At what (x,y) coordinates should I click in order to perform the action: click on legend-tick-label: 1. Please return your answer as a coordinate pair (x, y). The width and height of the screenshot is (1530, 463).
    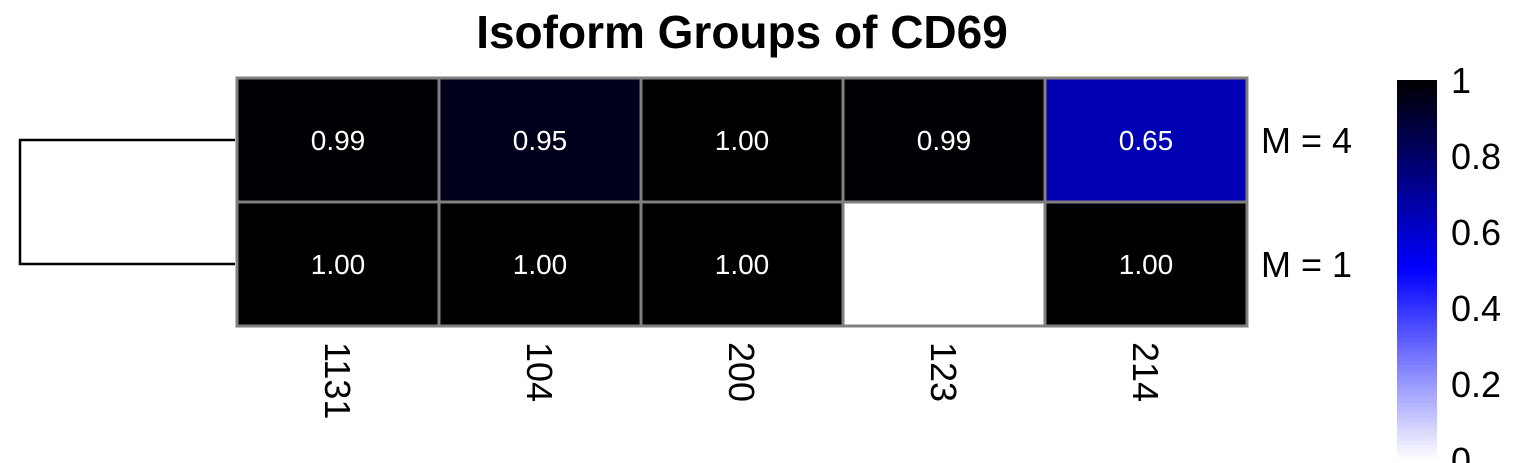
    Looking at the image, I should click on (1461, 80).